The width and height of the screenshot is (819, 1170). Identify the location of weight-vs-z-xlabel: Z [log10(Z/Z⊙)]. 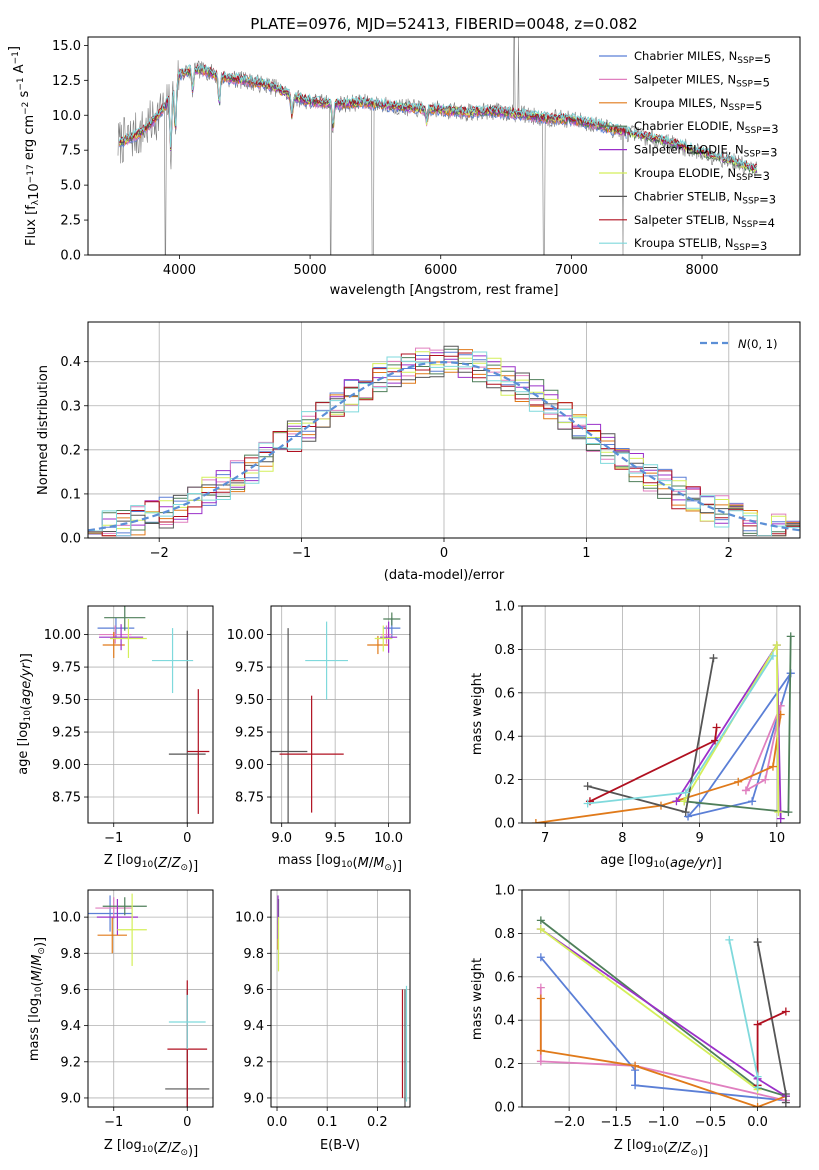
(661, 1148).